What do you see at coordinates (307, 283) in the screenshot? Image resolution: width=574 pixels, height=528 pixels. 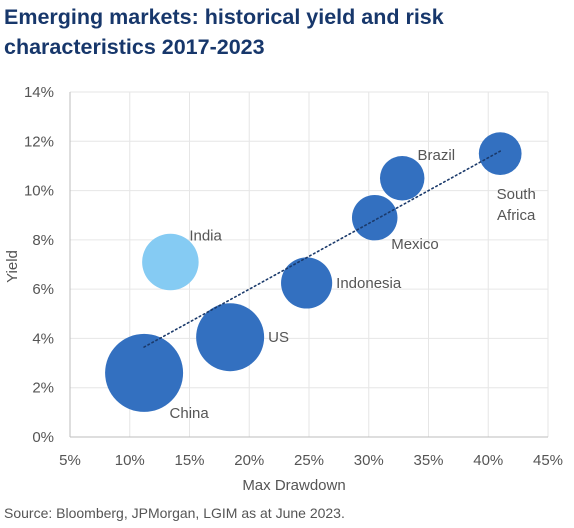 I see `bubble-indonesia` at bounding box center [307, 283].